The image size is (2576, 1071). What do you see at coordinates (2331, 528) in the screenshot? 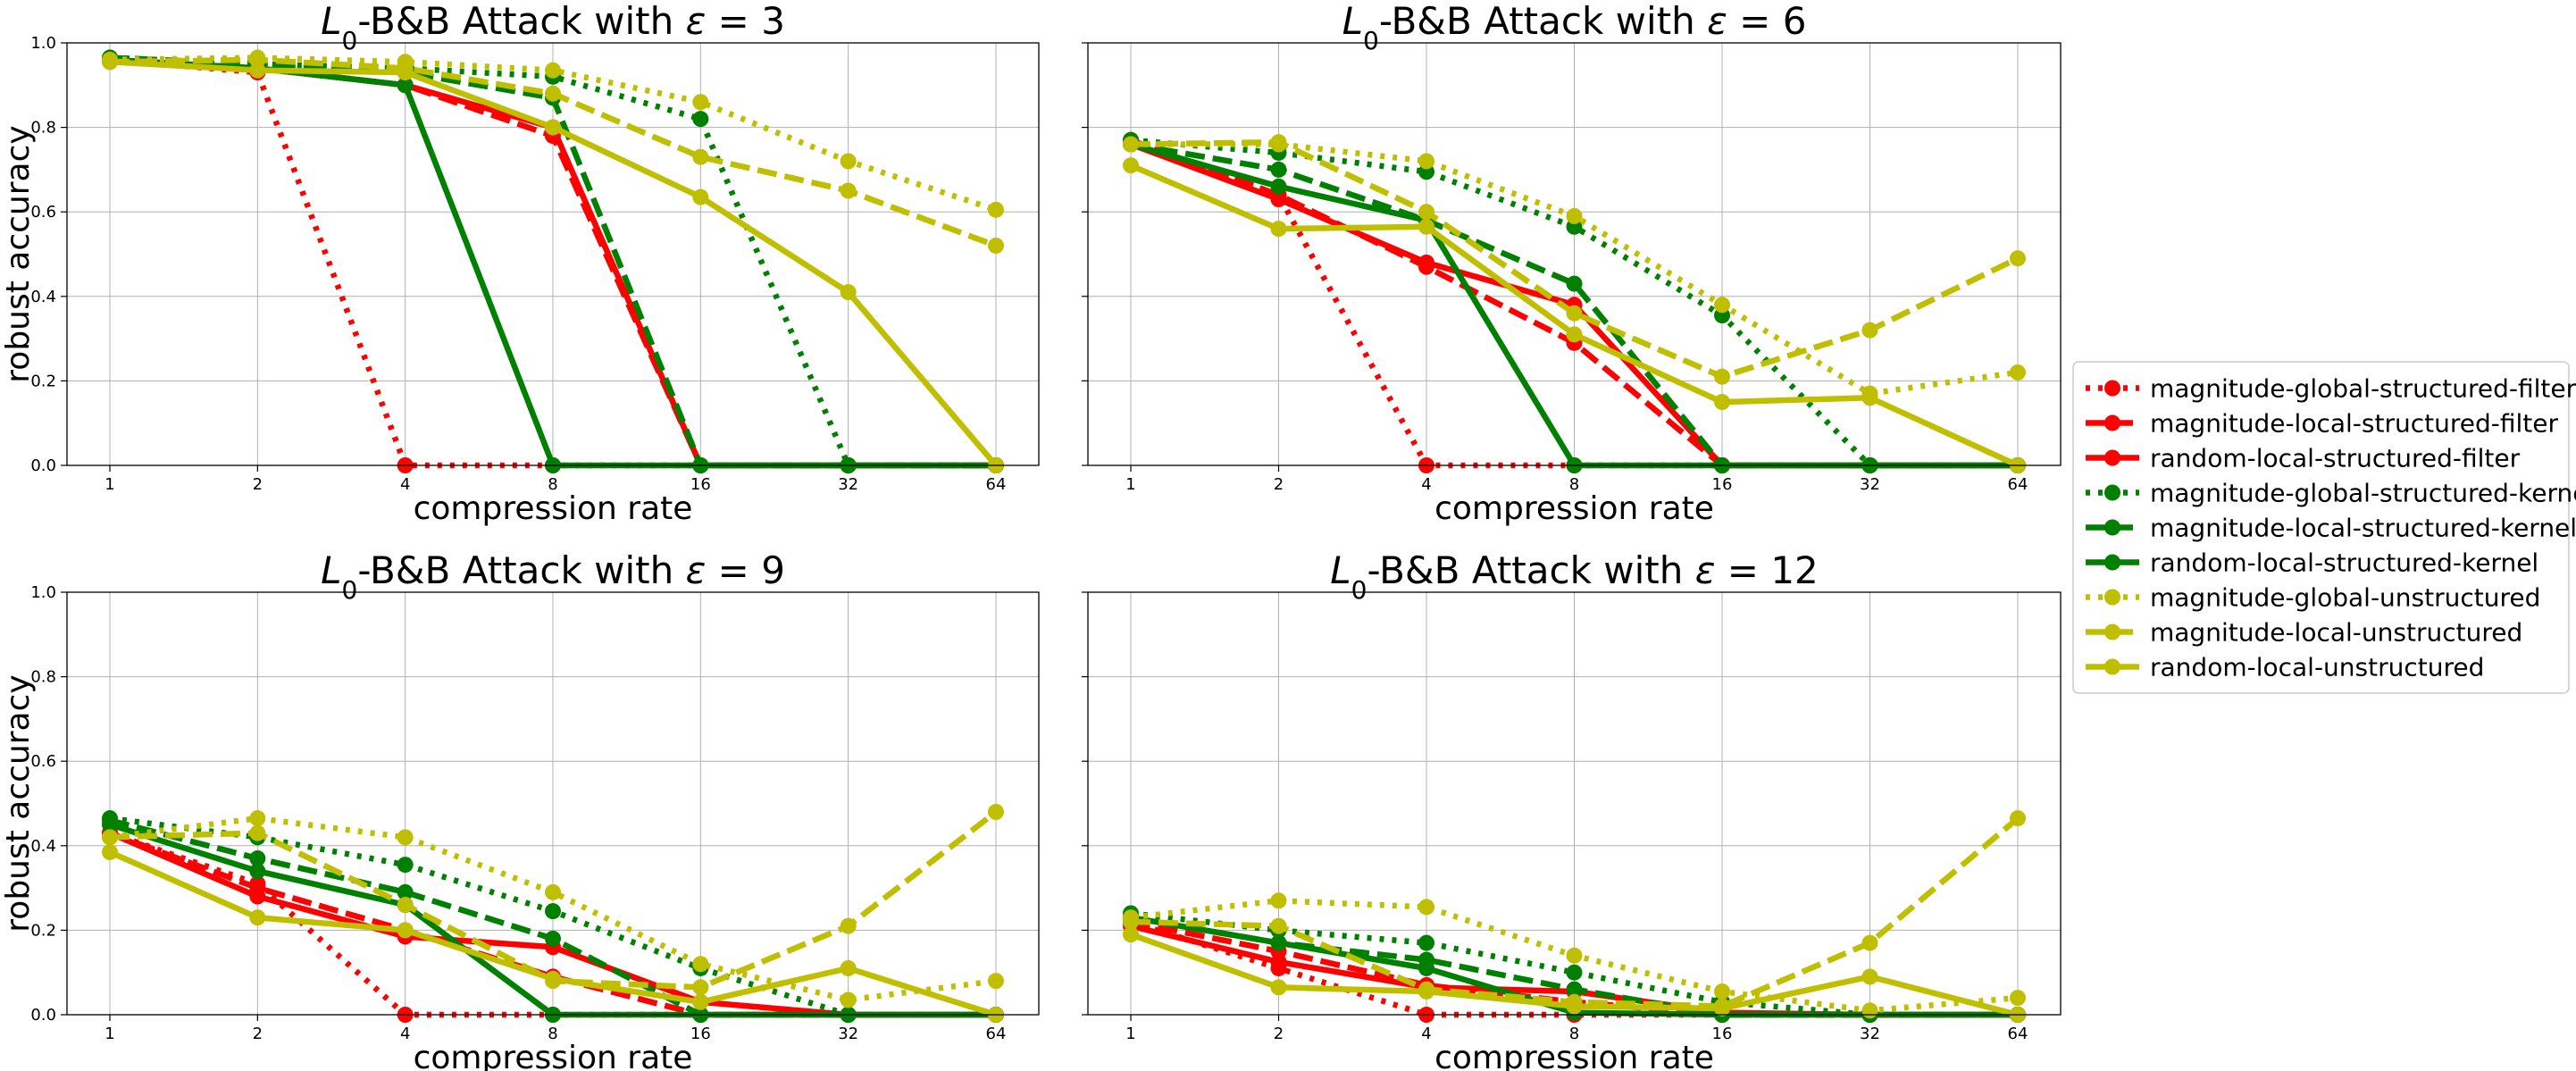
I see `legend-item: magnitude-local-structured-kernel` at bounding box center [2331, 528].